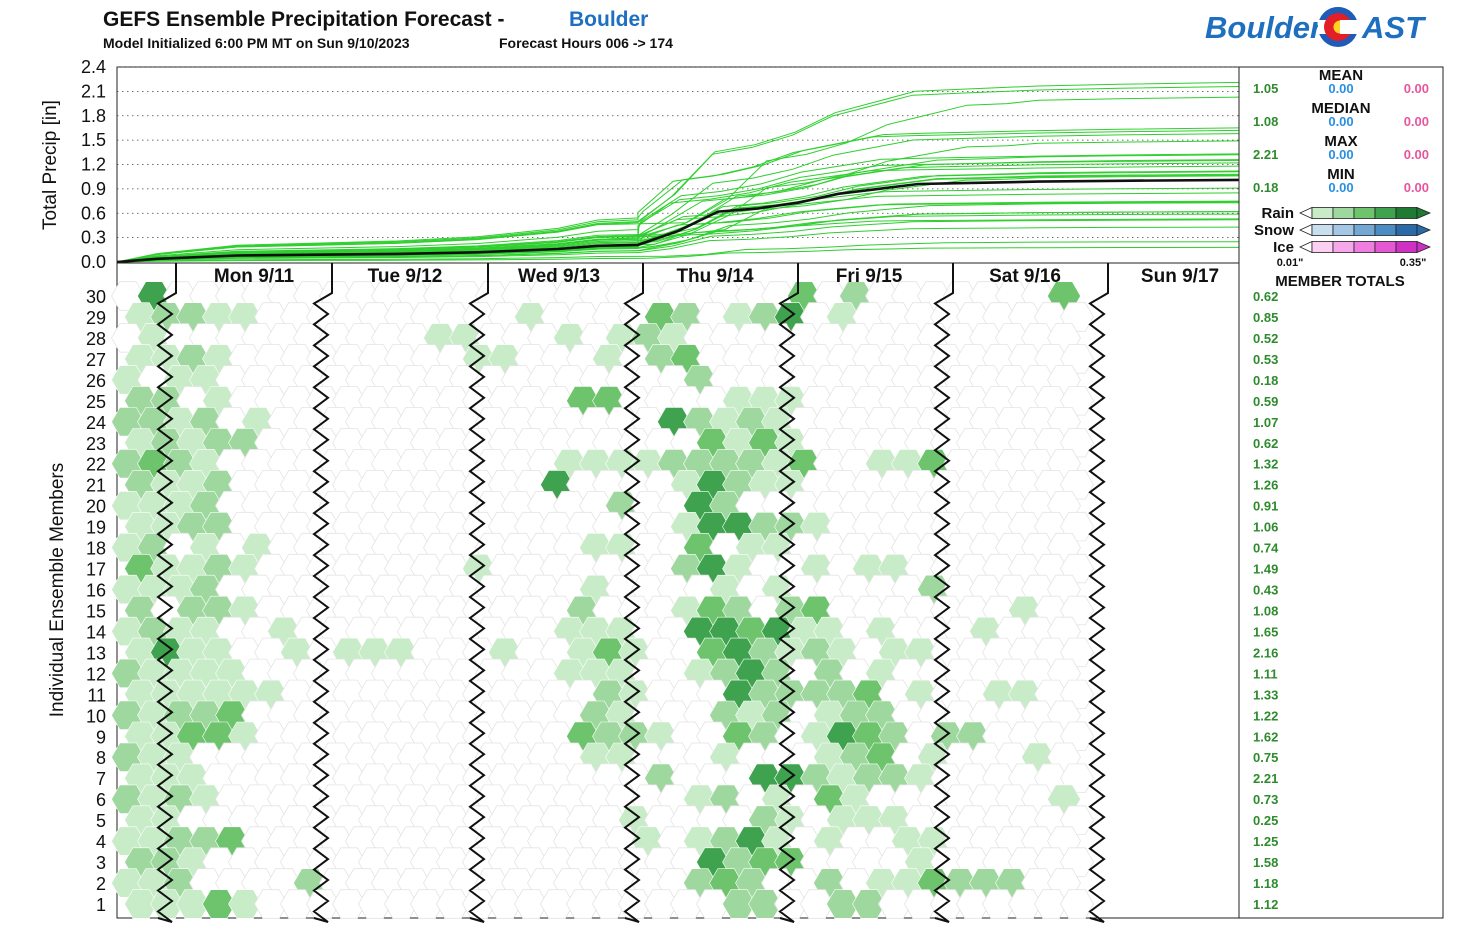 Image resolution: width=1458 pixels, height=937 pixels. I want to click on member-label: 7, so click(101, 779).